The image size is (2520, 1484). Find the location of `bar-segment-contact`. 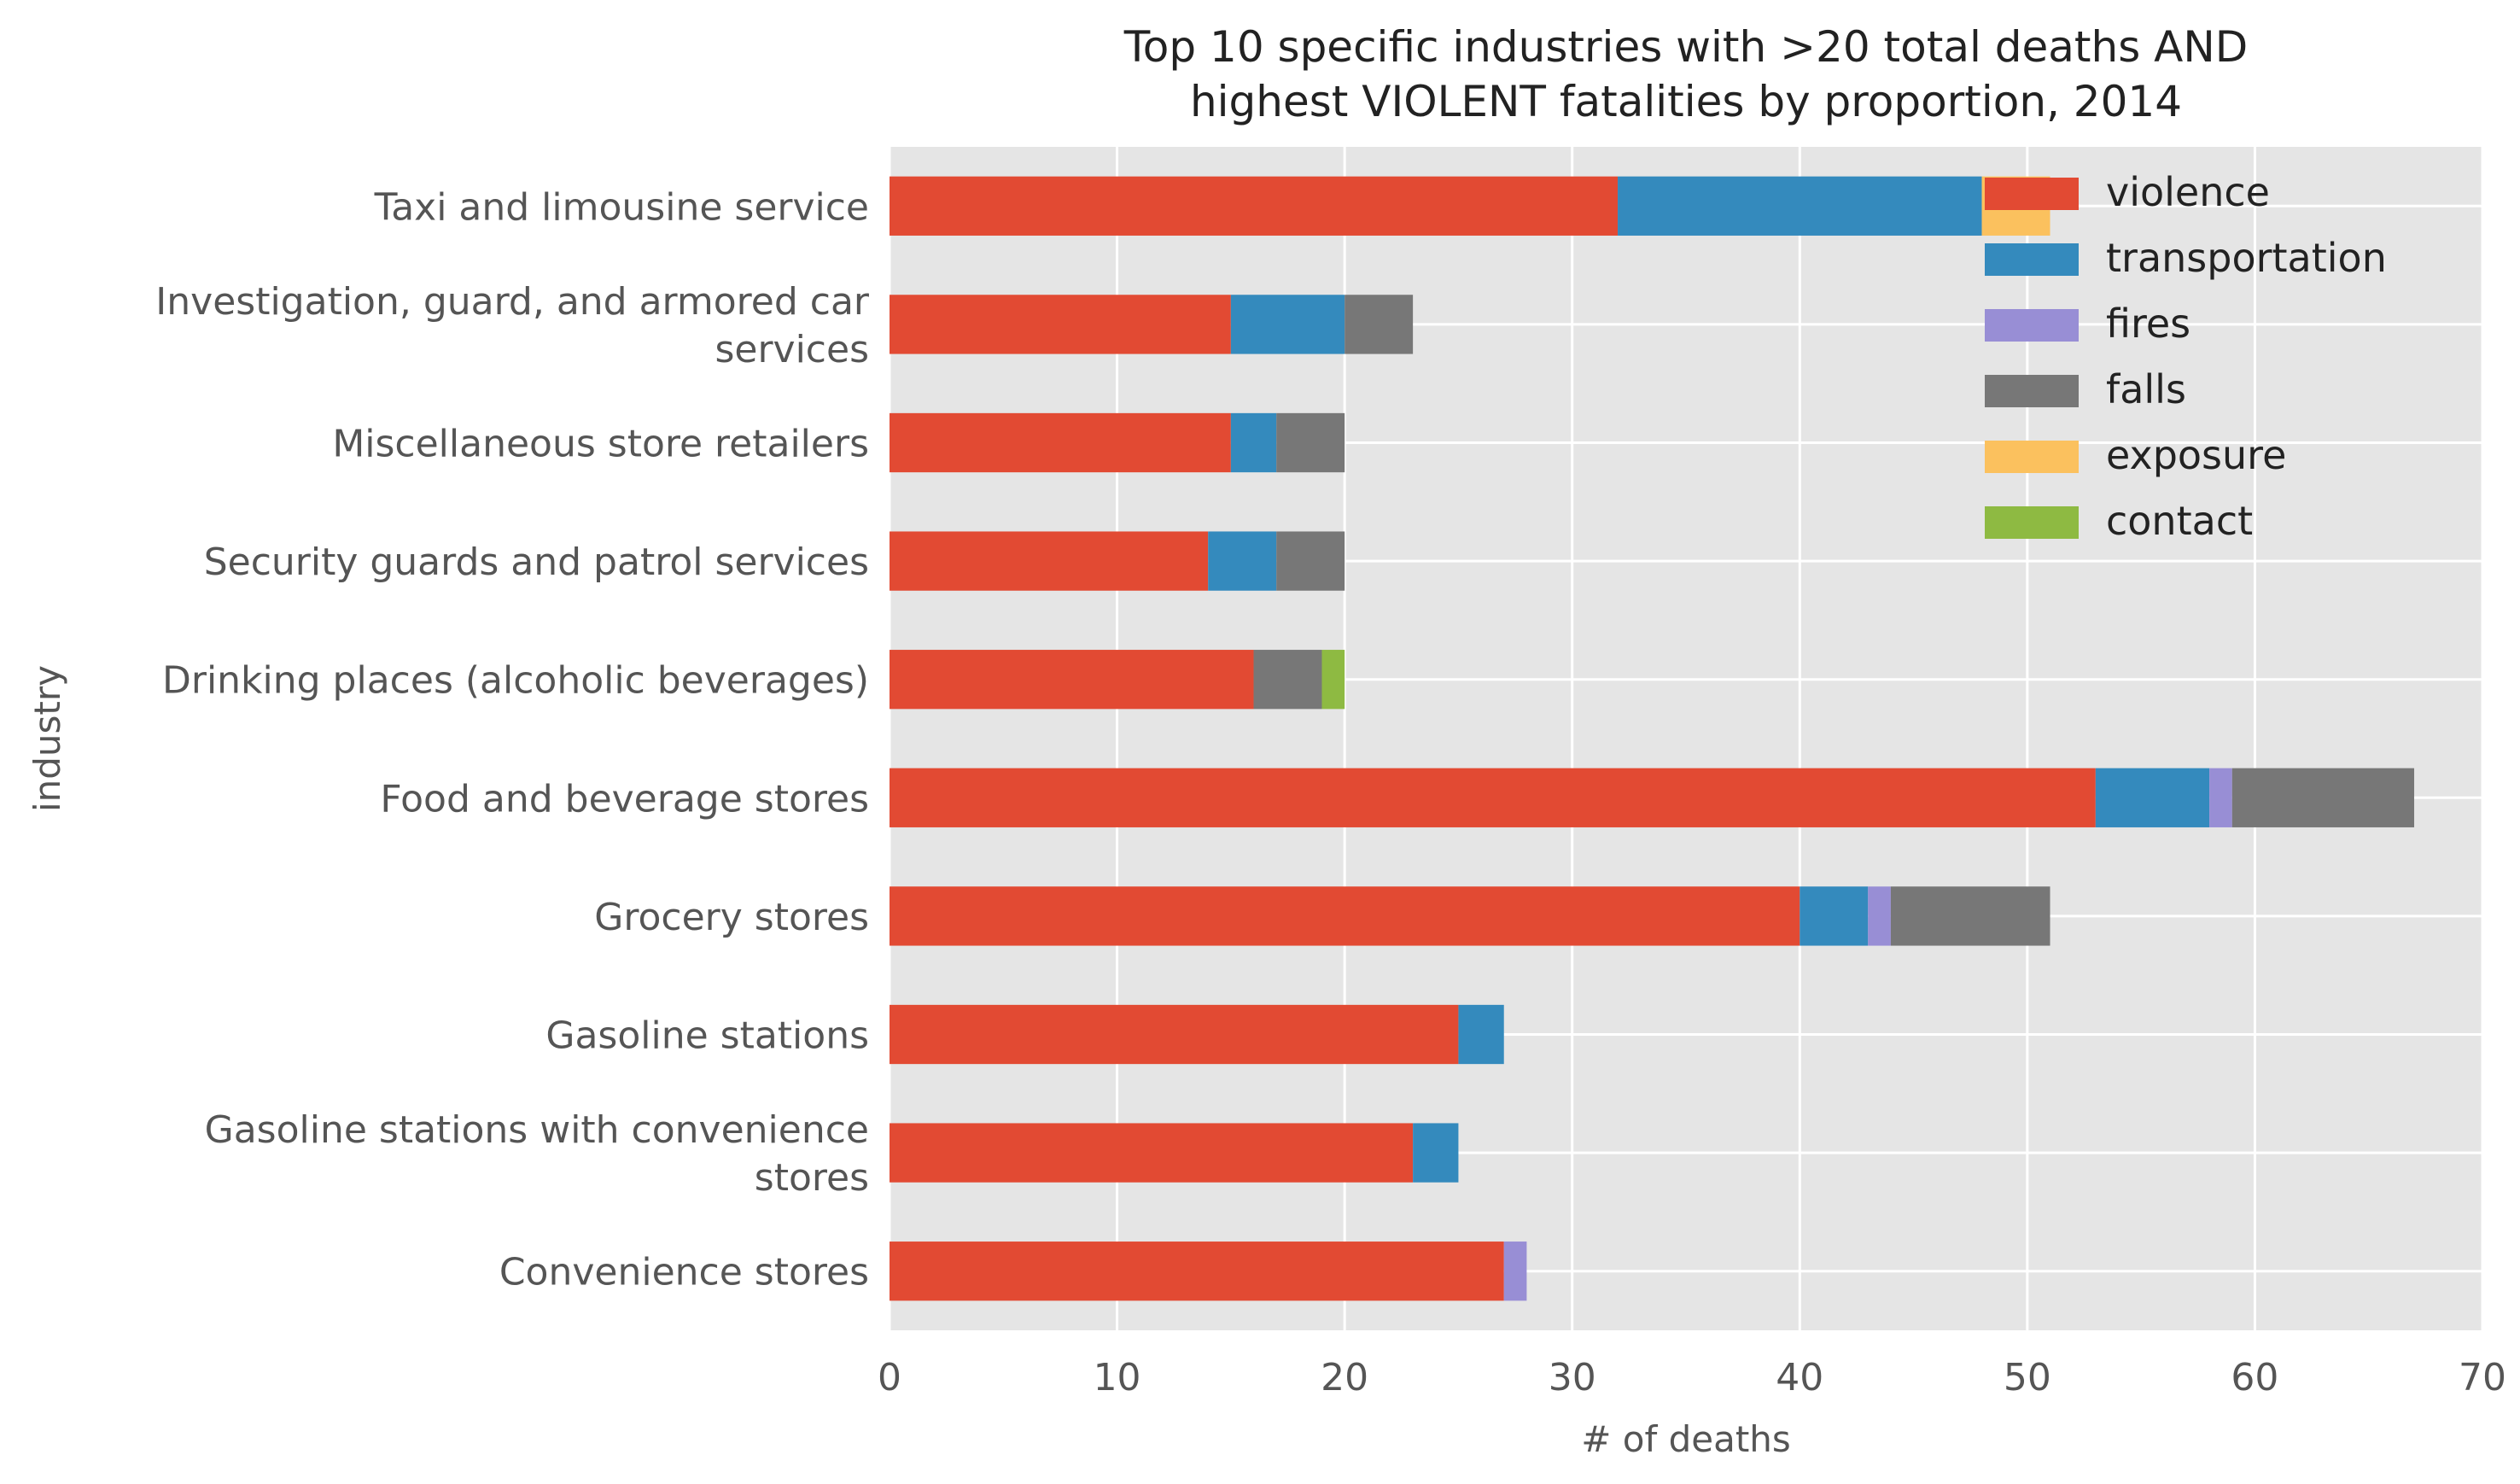

bar-segment-contact is located at coordinates (1333, 680).